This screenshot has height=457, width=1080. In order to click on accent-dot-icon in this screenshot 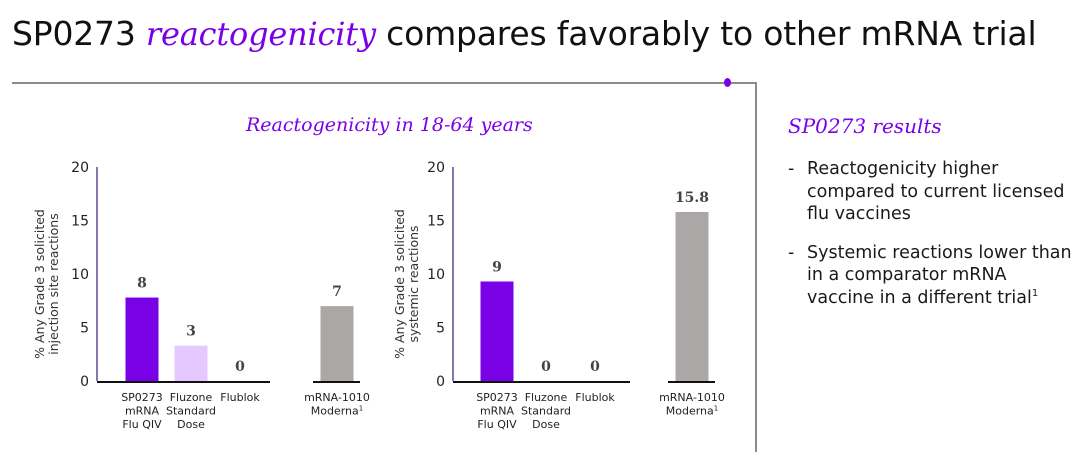, I will do `click(727, 82)`.